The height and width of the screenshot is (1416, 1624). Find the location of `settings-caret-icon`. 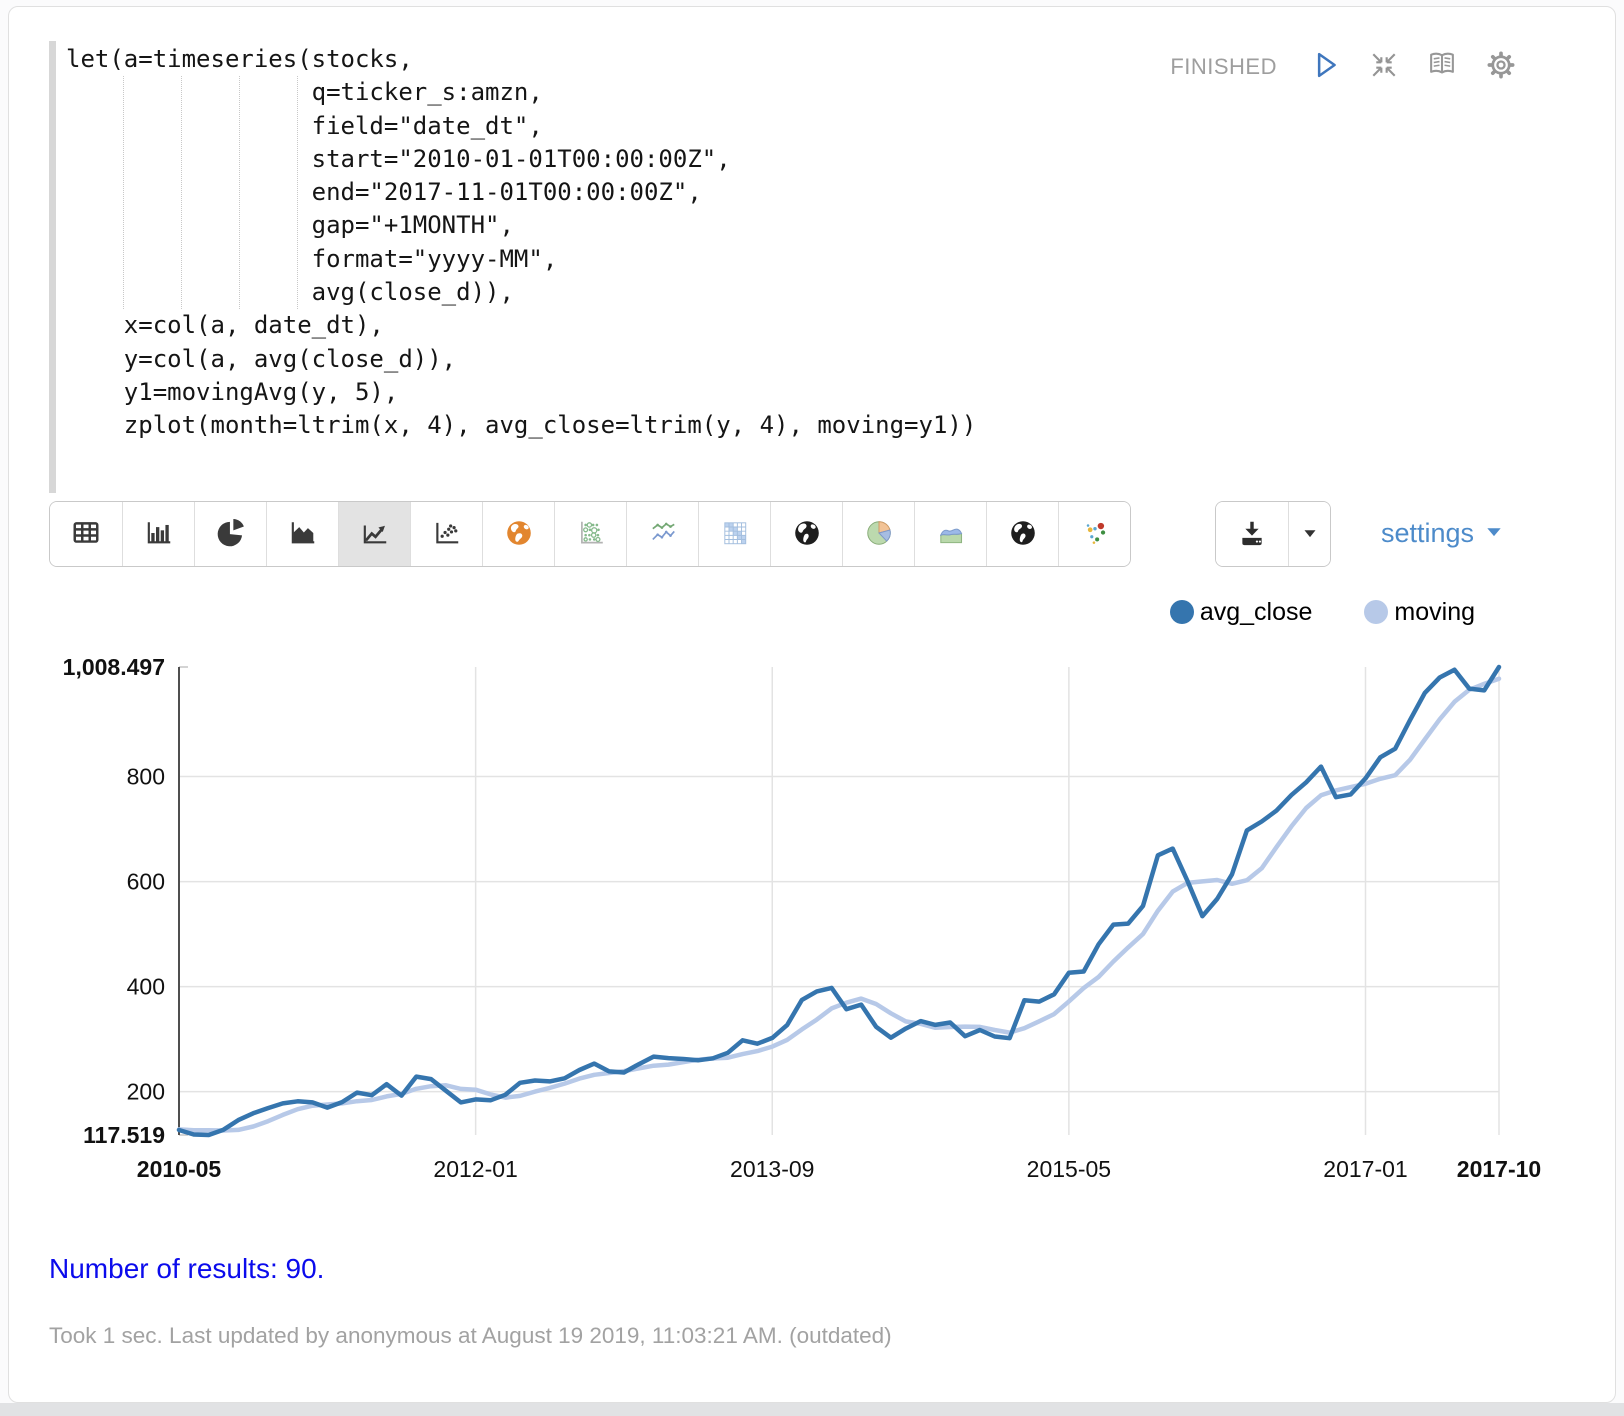

settings-caret-icon is located at coordinates (1494, 533).